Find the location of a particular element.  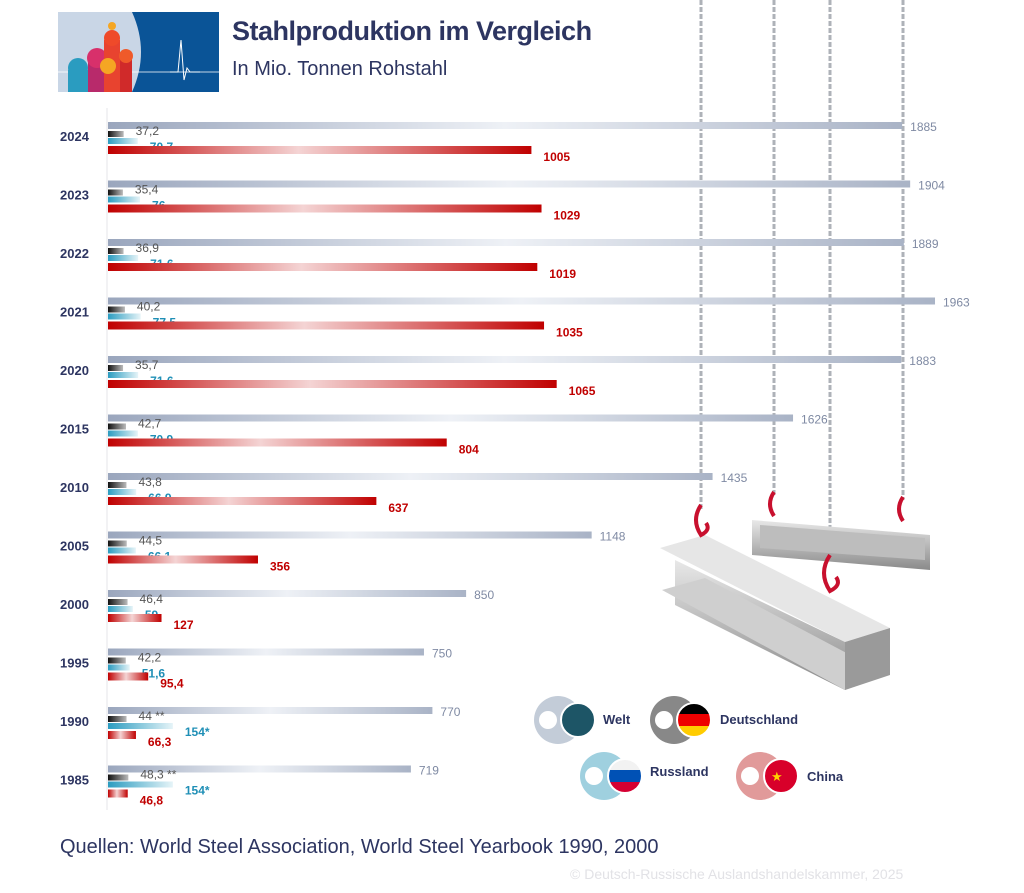

value-label-deutschland: 43,8 is located at coordinates (150, 482).